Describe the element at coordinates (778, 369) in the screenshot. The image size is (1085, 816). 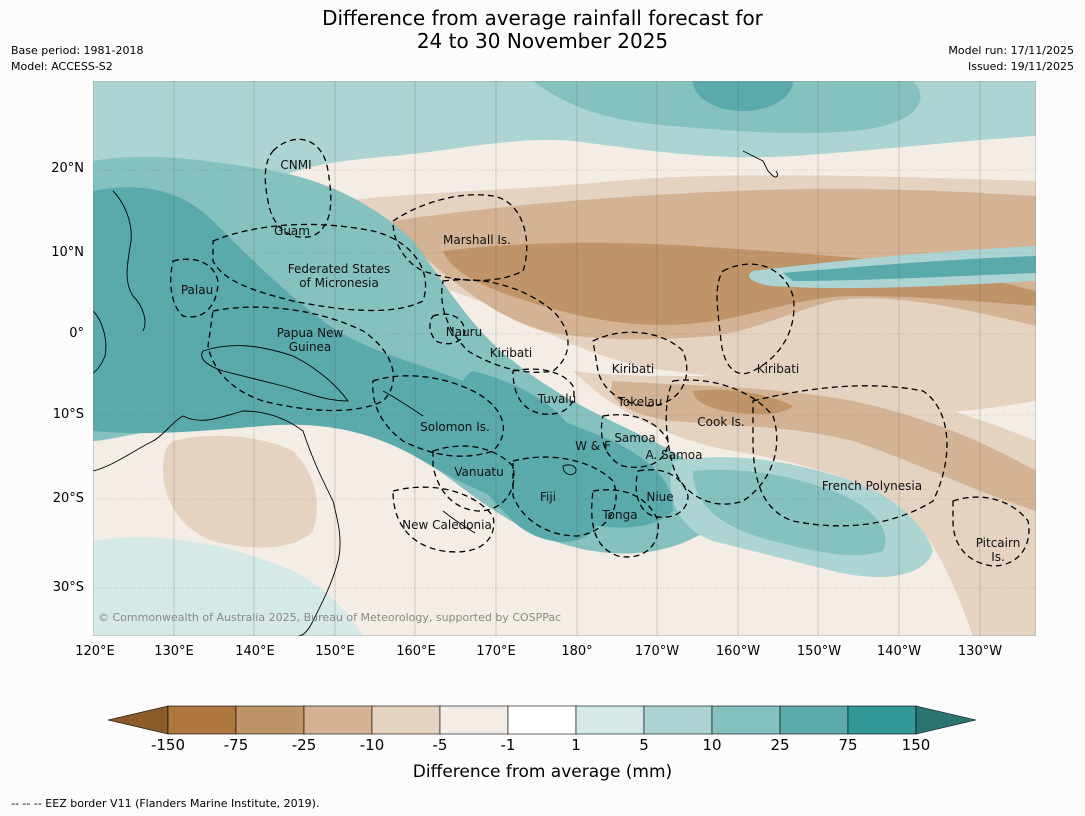
I see `label-kiribati-3: Kiribati` at that location.